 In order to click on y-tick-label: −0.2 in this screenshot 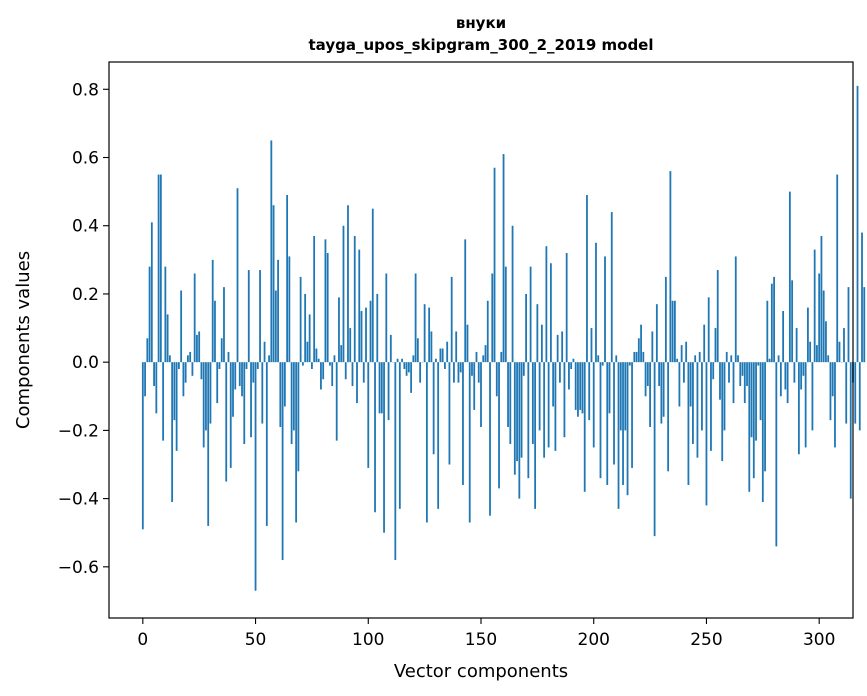, I will do `click(78, 431)`.